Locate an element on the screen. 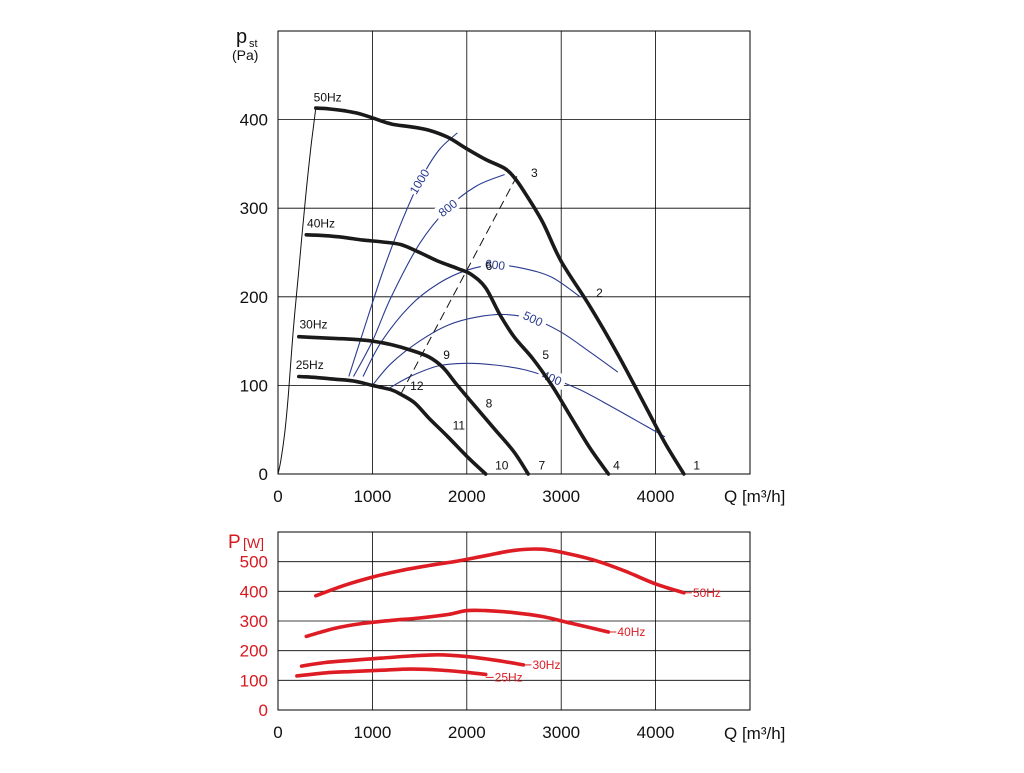 Image resolution: width=1024 pixels, height=773 pixels. power-y-tick-label: 300 is located at coordinates (254, 621).